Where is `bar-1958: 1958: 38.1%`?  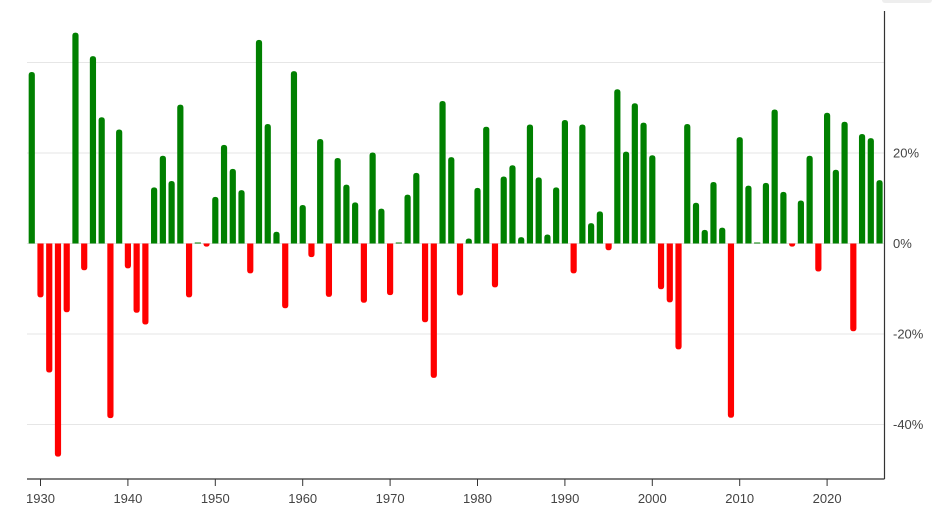
bar-1958: 1958: 38.1% is located at coordinates (294, 157).